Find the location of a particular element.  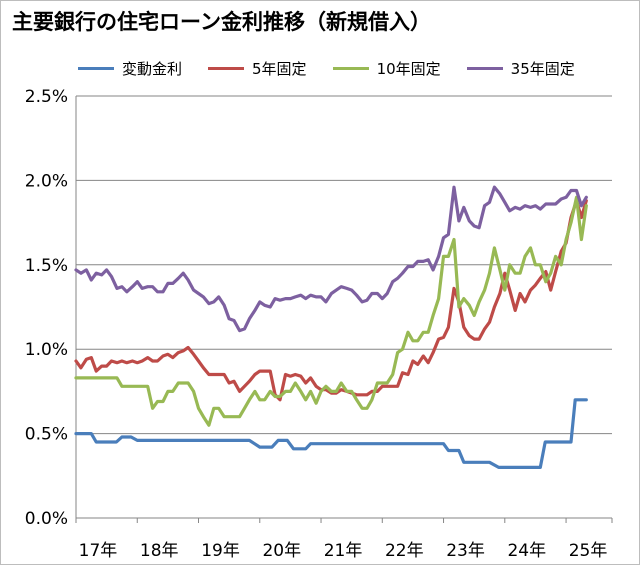

legend-item-2: 10年固定 is located at coordinates (386, 68).